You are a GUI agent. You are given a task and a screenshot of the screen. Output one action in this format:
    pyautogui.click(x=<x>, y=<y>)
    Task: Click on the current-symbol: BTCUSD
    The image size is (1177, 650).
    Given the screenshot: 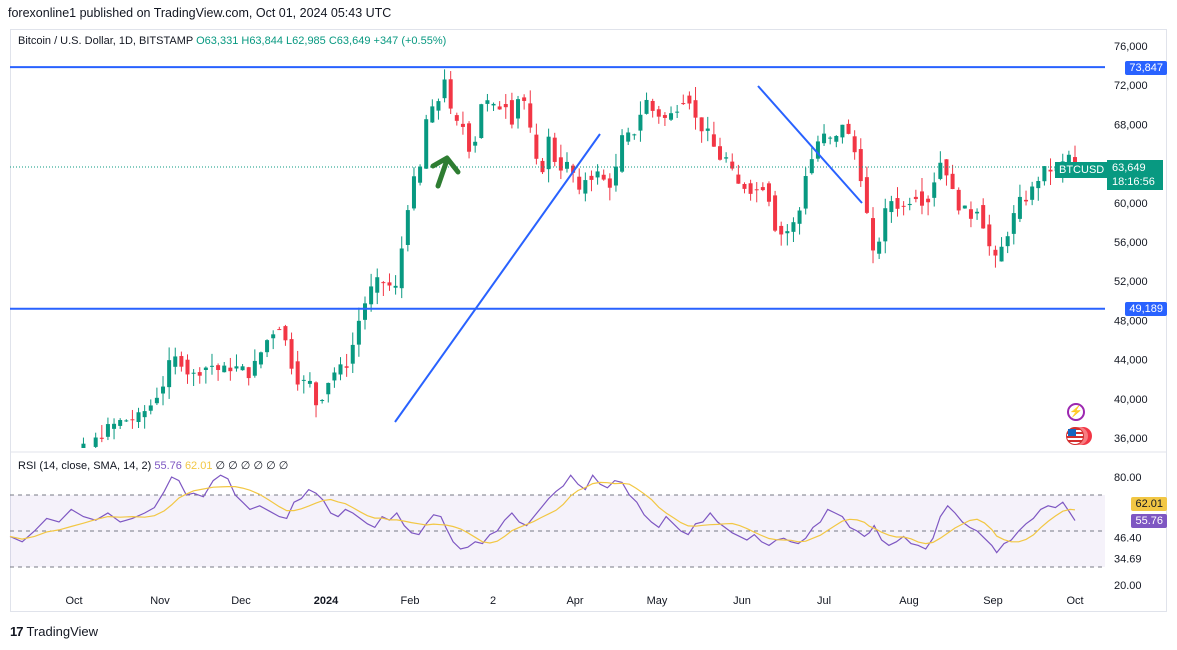 What is the action you would take?
    pyautogui.click(x=1082, y=170)
    